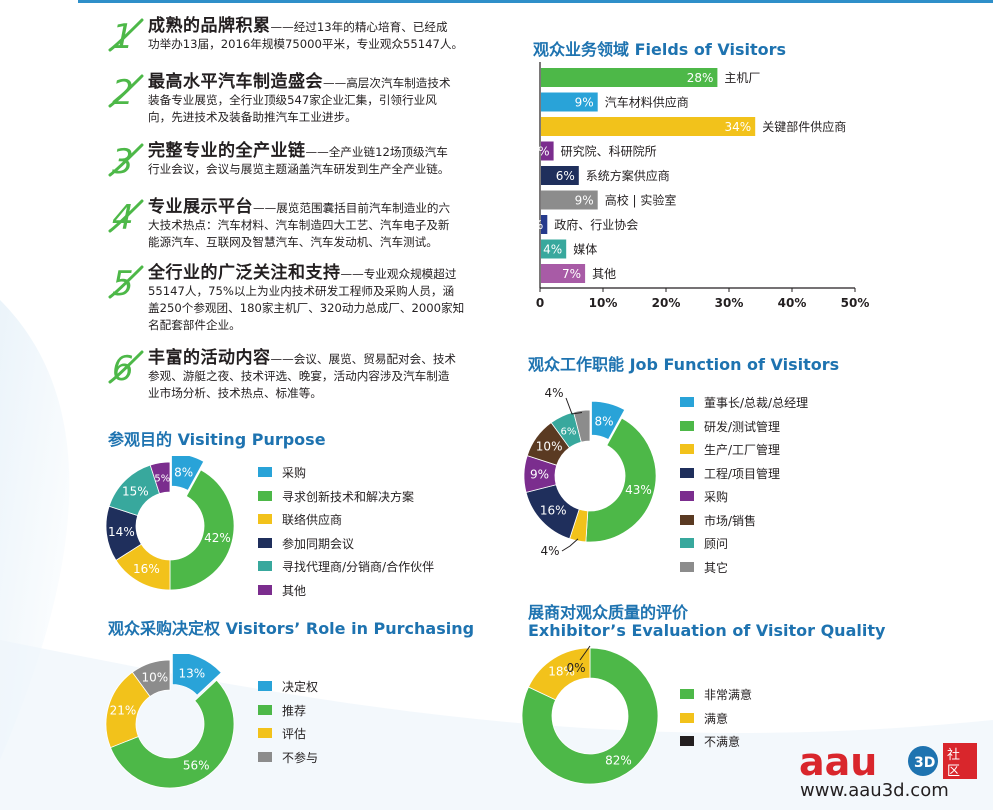  What do you see at coordinates (294, 710) in the screenshot?
I see `legend-label: 推荐` at bounding box center [294, 710].